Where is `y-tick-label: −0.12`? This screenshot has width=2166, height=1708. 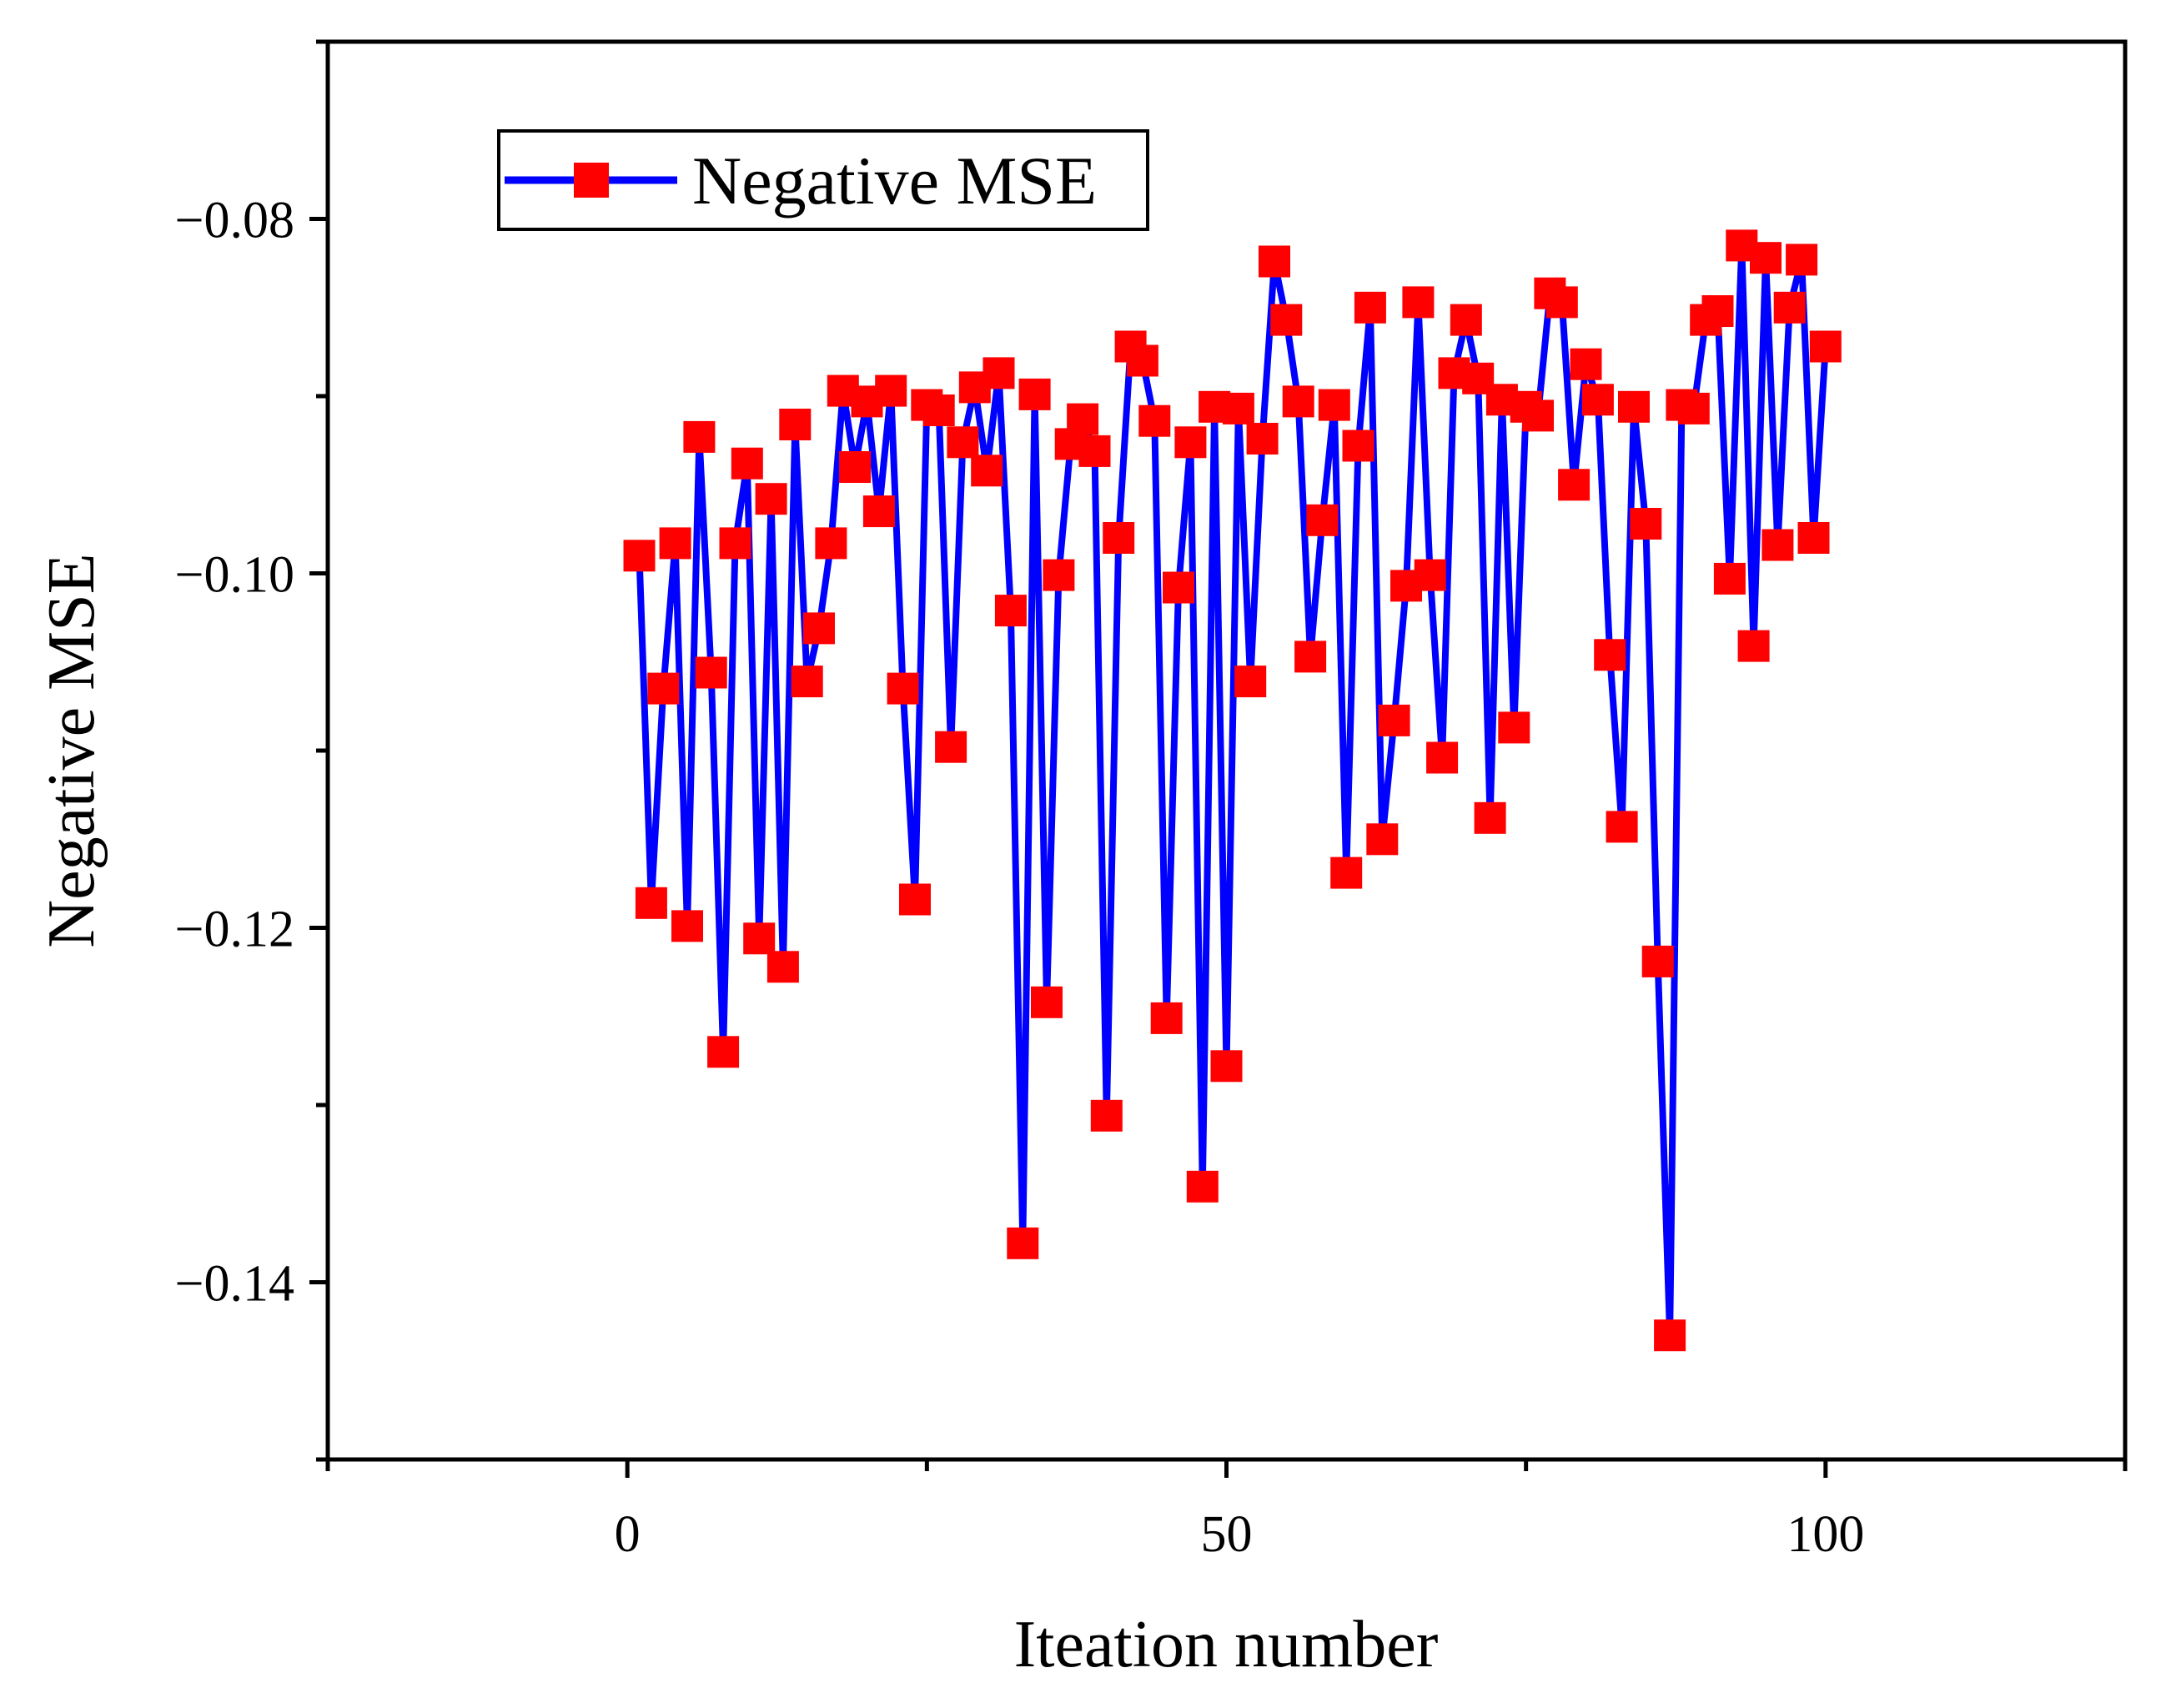
y-tick-label: −0.12 is located at coordinates (234, 930).